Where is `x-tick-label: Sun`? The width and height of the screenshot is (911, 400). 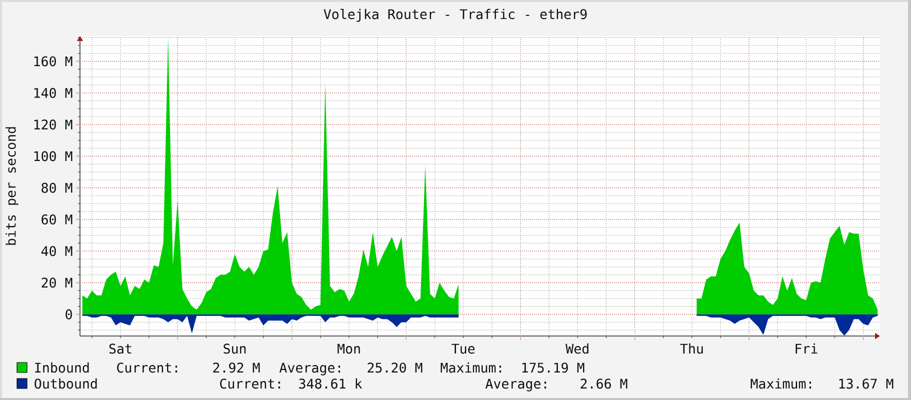 x-tick-label: Sun is located at coordinates (235, 349).